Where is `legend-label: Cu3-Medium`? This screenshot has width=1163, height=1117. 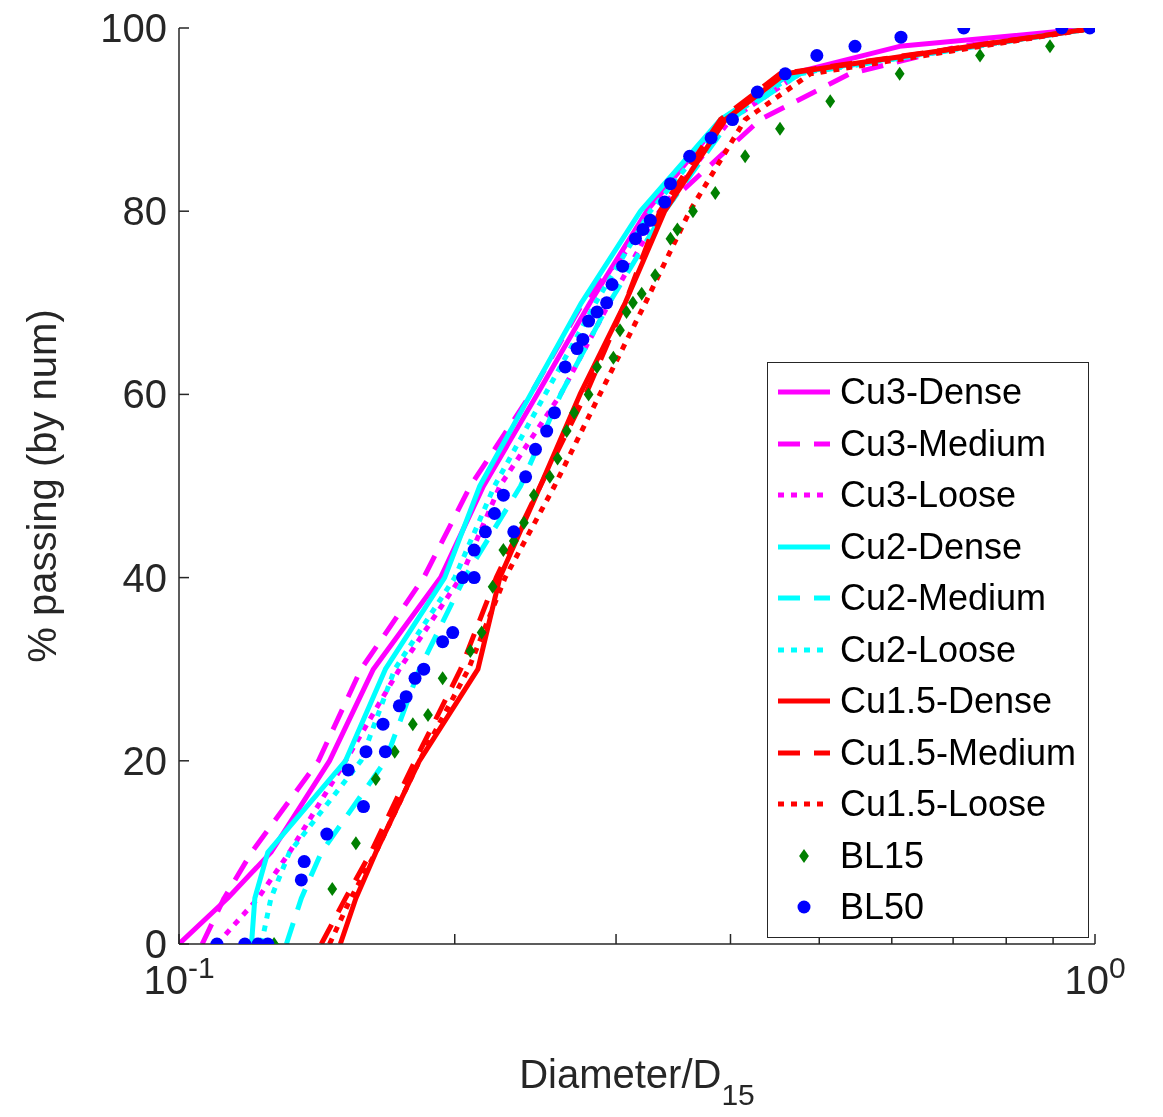
legend-label: Cu3-Medium is located at coordinates (942, 443).